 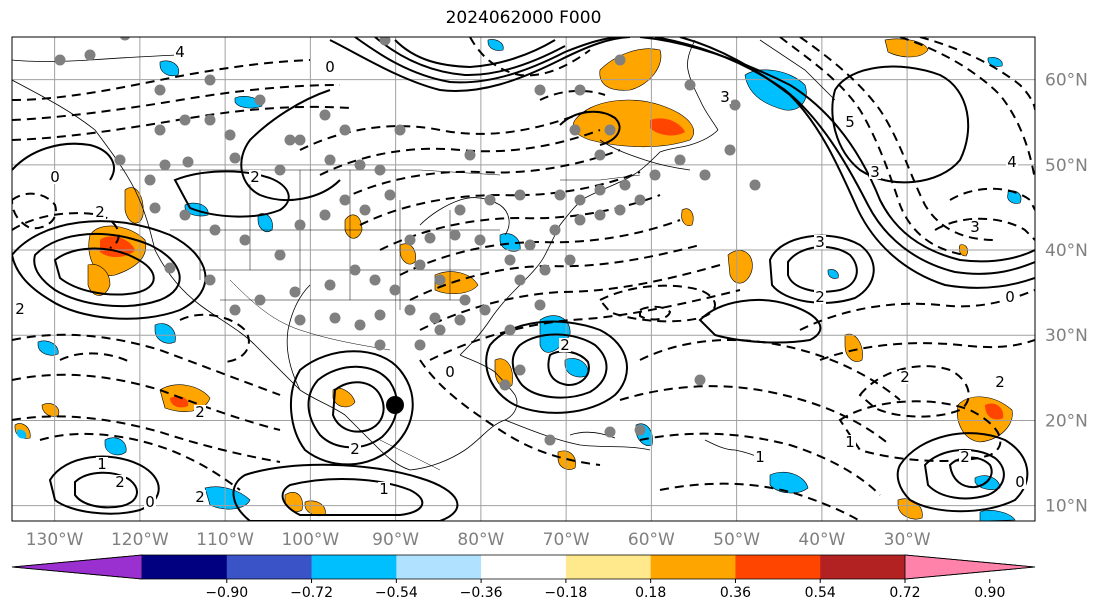 I want to click on contour-label: 5, so click(x=850, y=122).